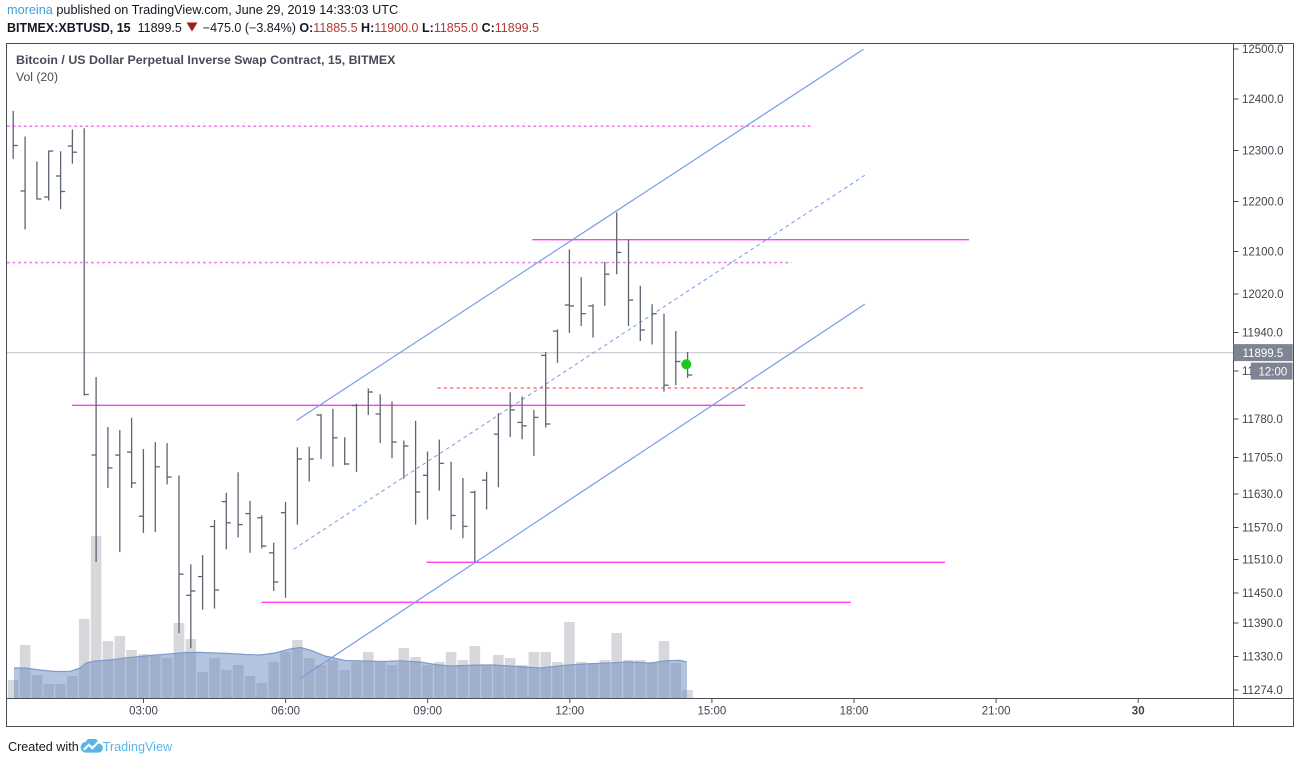 The height and width of the screenshot is (764, 1300). What do you see at coordinates (1263, 50) in the screenshot?
I see `svg-text: 12500.0` at bounding box center [1263, 50].